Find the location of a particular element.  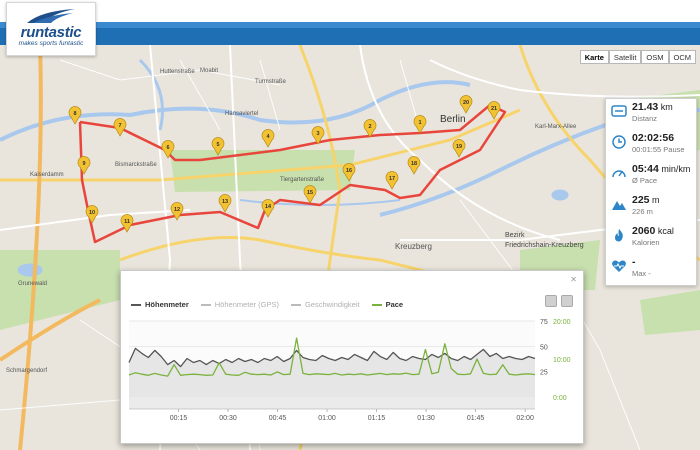

elevation-icon is located at coordinates (619, 205).